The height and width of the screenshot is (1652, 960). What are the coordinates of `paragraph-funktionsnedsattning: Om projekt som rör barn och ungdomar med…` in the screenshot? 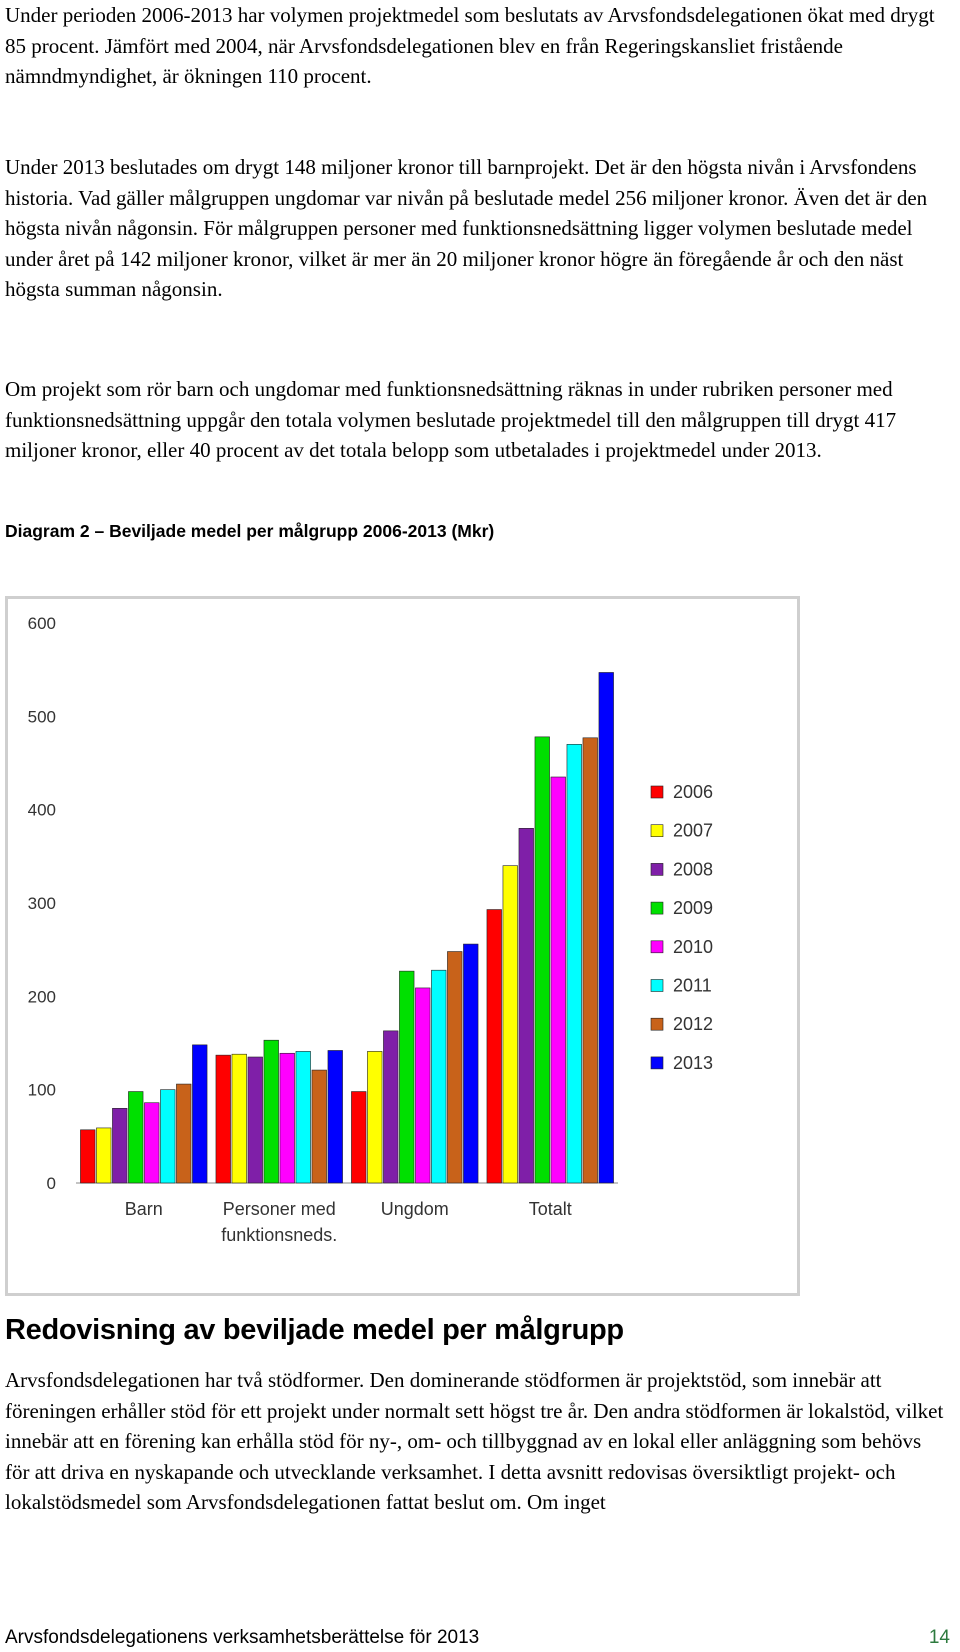 It's located at (451, 419).